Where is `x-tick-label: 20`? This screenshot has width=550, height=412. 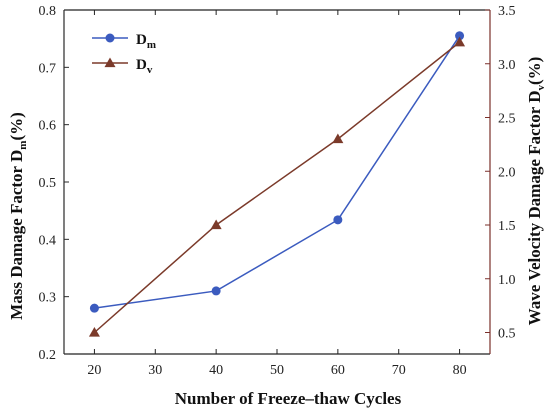
x-tick-label: 20 is located at coordinates (94, 370).